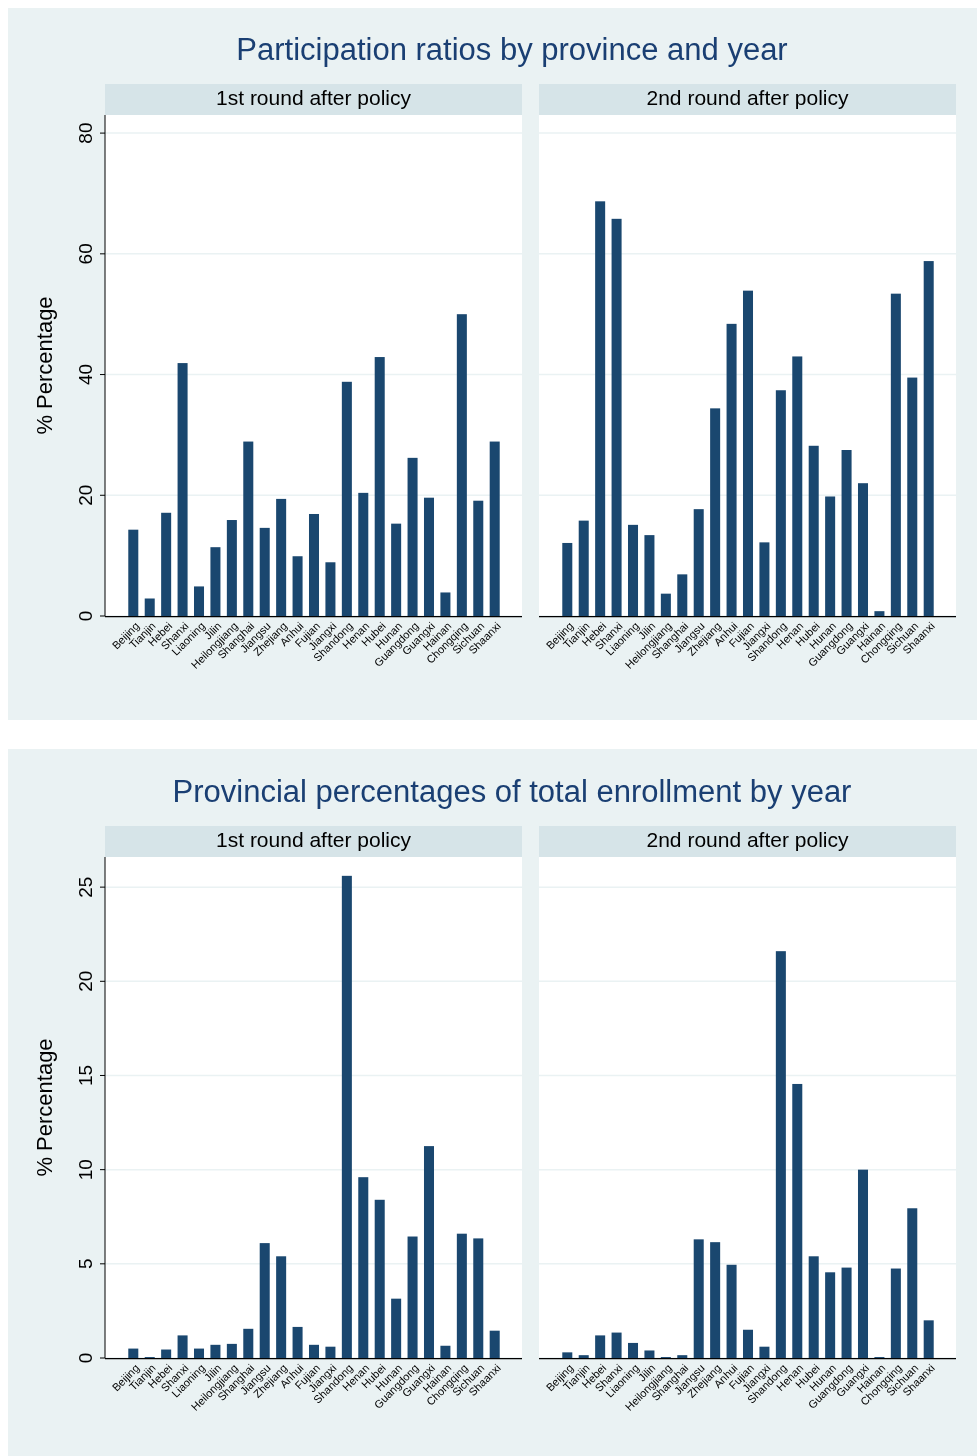 The height and width of the screenshot is (1456, 977). Describe the element at coordinates (85, 374) in the screenshot. I see `y-tick-label: 40` at that location.